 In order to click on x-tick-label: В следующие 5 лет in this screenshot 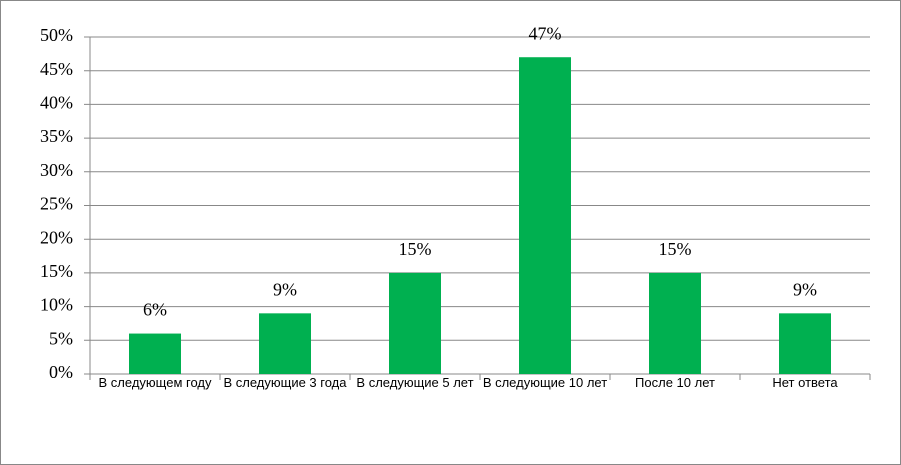, I will do `click(415, 382)`.